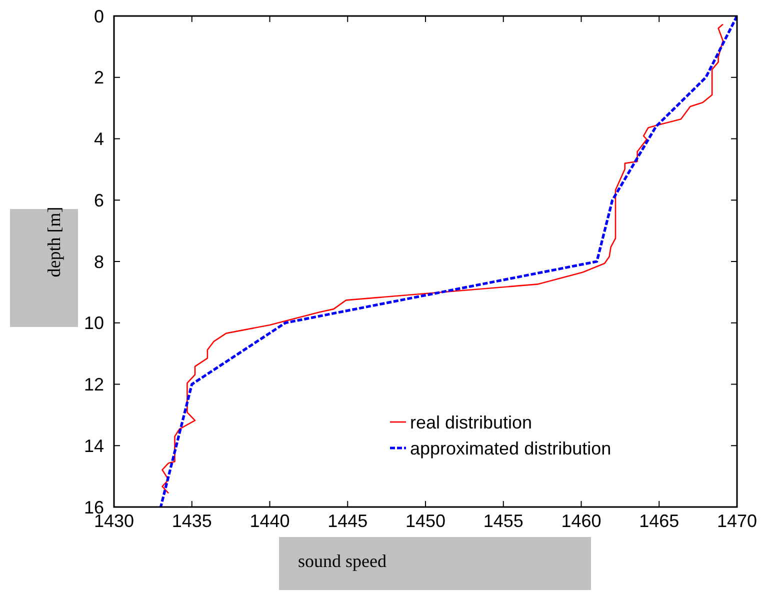  I want to click on legend-label: approximated distribution, so click(511, 448).